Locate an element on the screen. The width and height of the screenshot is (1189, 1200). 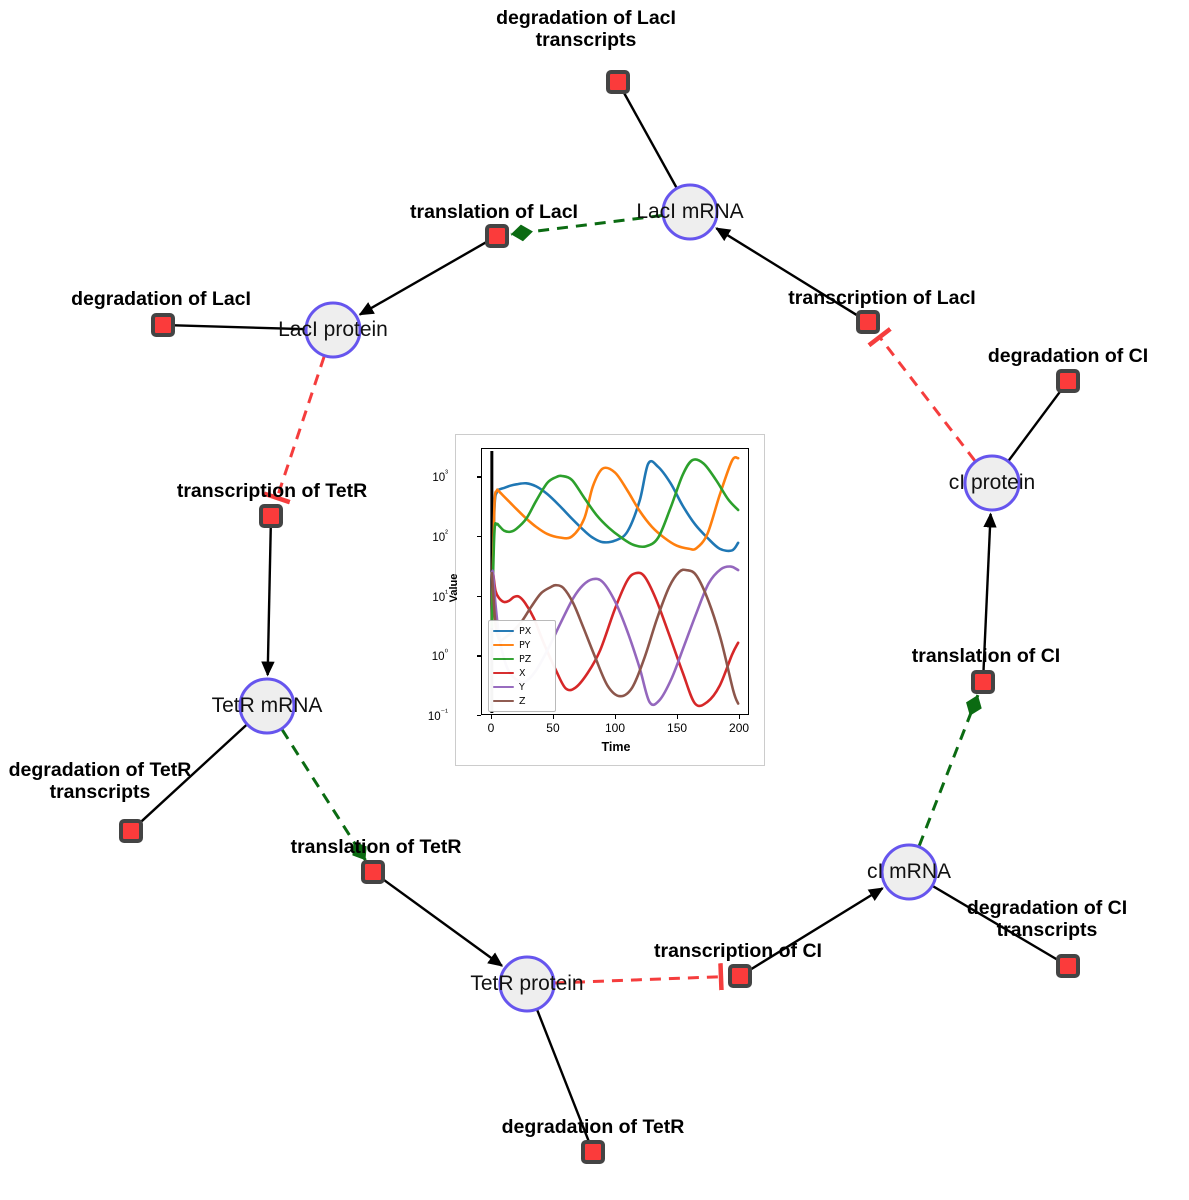
legend-item-PX: PX is located at coordinates (522, 631).